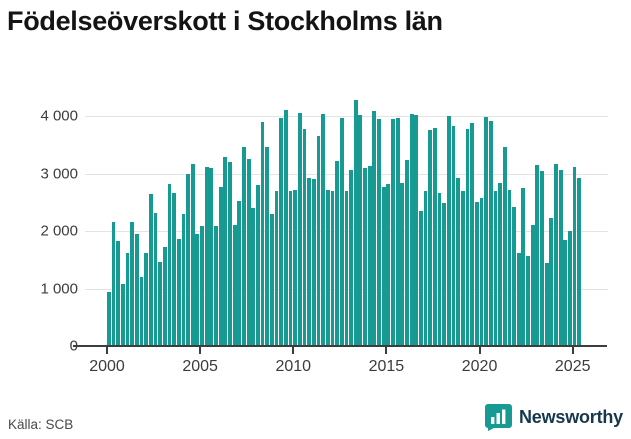 The width and height of the screenshot is (631, 439). What do you see at coordinates (225, 21) in the screenshot?
I see `chart-title: Födelseöverskott i Stockholms län` at bounding box center [225, 21].